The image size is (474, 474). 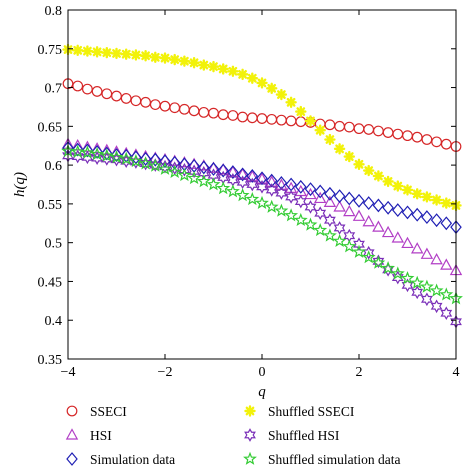 I want to click on y-tick-label: 0.8, so click(x=54, y=11).